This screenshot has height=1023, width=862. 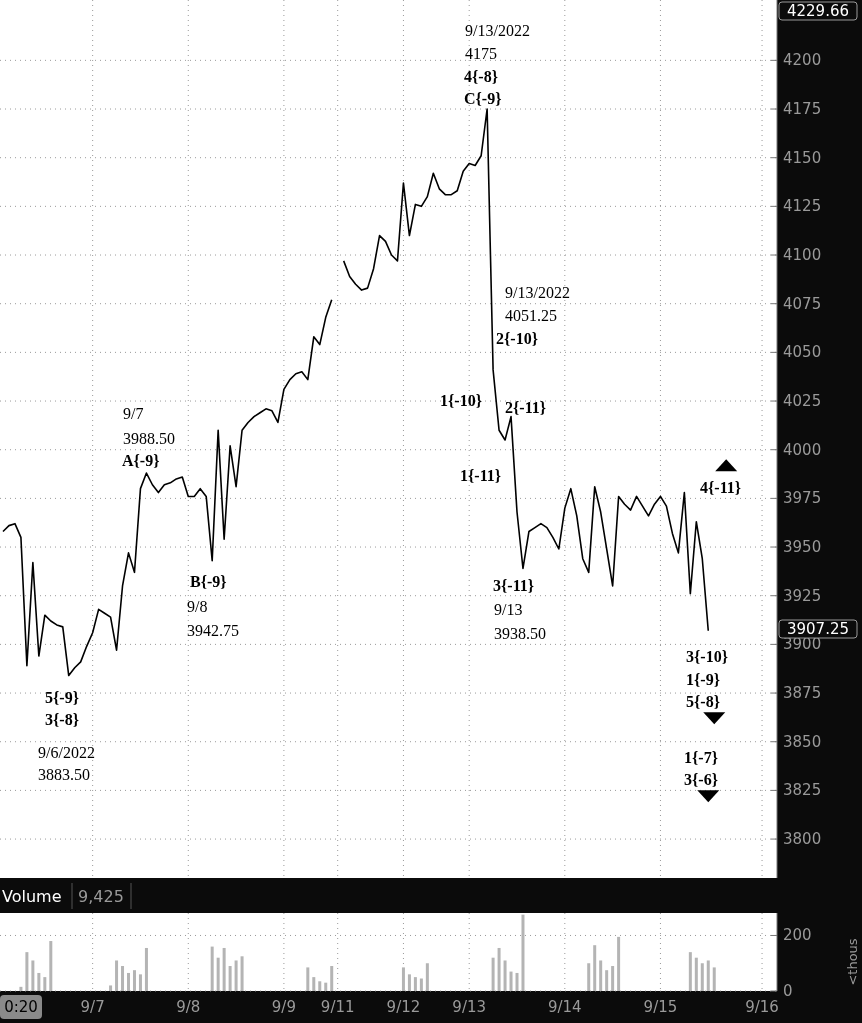 I want to click on annotation: 1{-9}, so click(x=703, y=679).